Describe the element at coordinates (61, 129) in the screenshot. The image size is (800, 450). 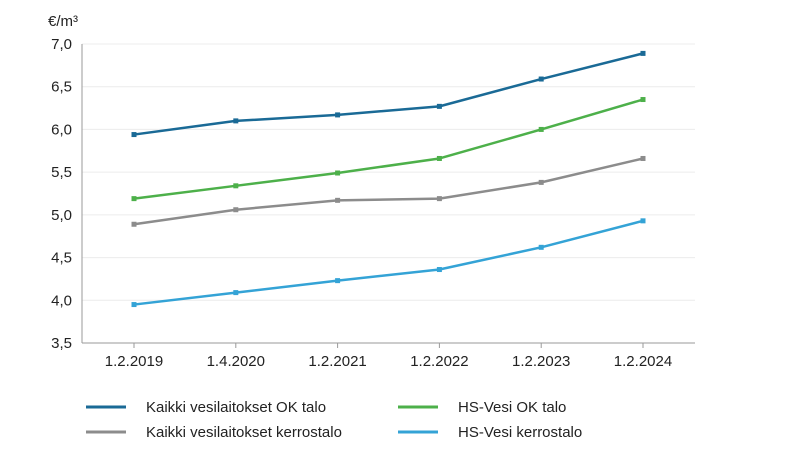
I see `y-tick-label: 6,0` at that location.